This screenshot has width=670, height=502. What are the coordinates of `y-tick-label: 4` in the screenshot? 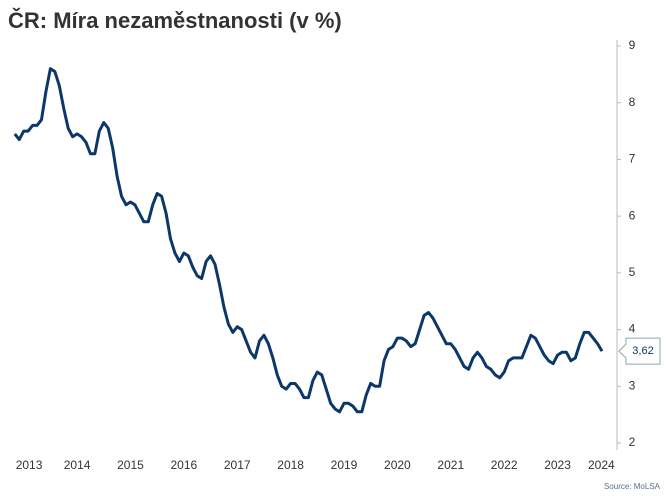 It's located at (632, 329).